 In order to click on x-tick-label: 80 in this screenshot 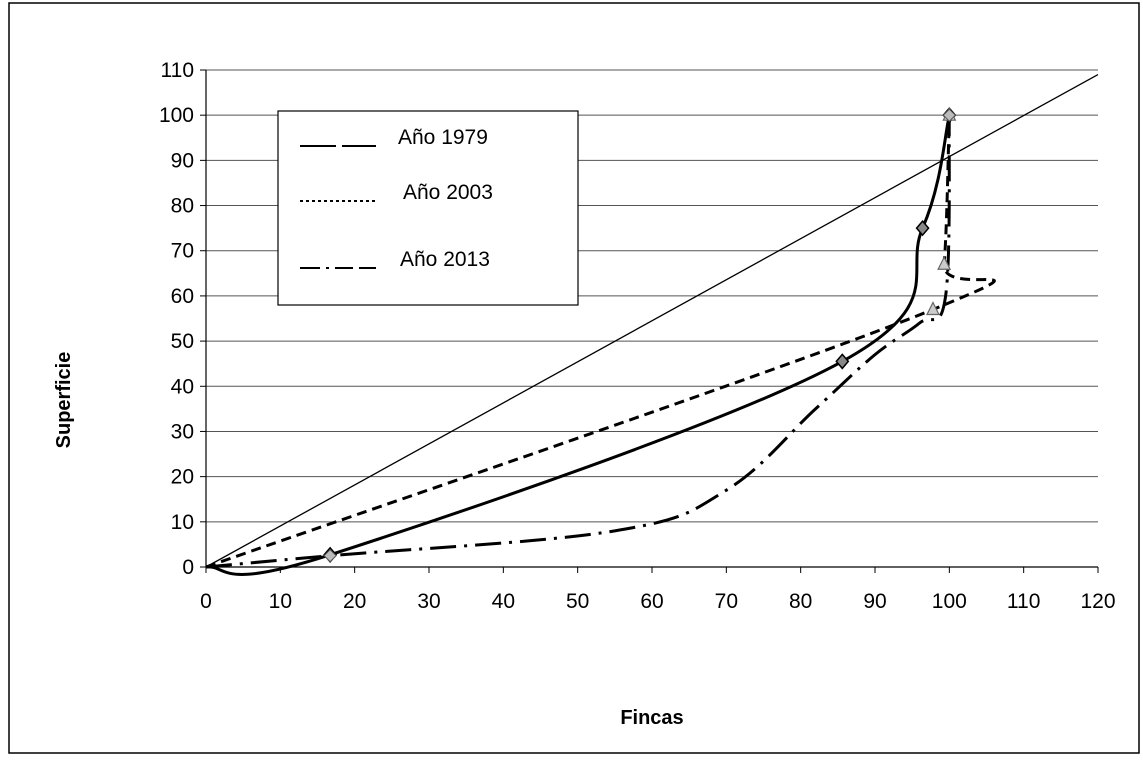, I will do `click(800, 601)`.